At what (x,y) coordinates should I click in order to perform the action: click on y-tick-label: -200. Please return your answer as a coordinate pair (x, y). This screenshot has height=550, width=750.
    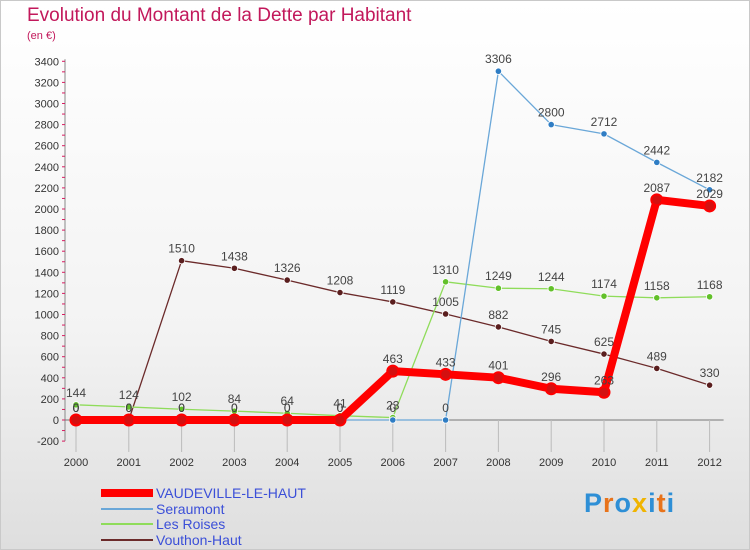
    Looking at the image, I should click on (48, 442).